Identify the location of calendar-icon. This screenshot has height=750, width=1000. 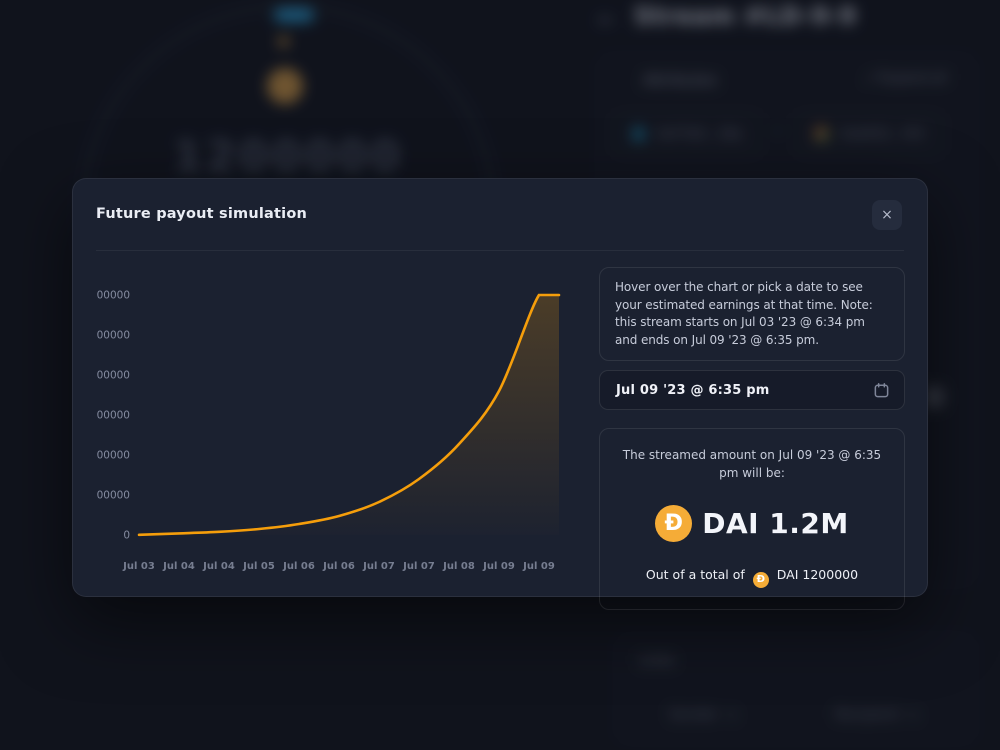
(881, 390).